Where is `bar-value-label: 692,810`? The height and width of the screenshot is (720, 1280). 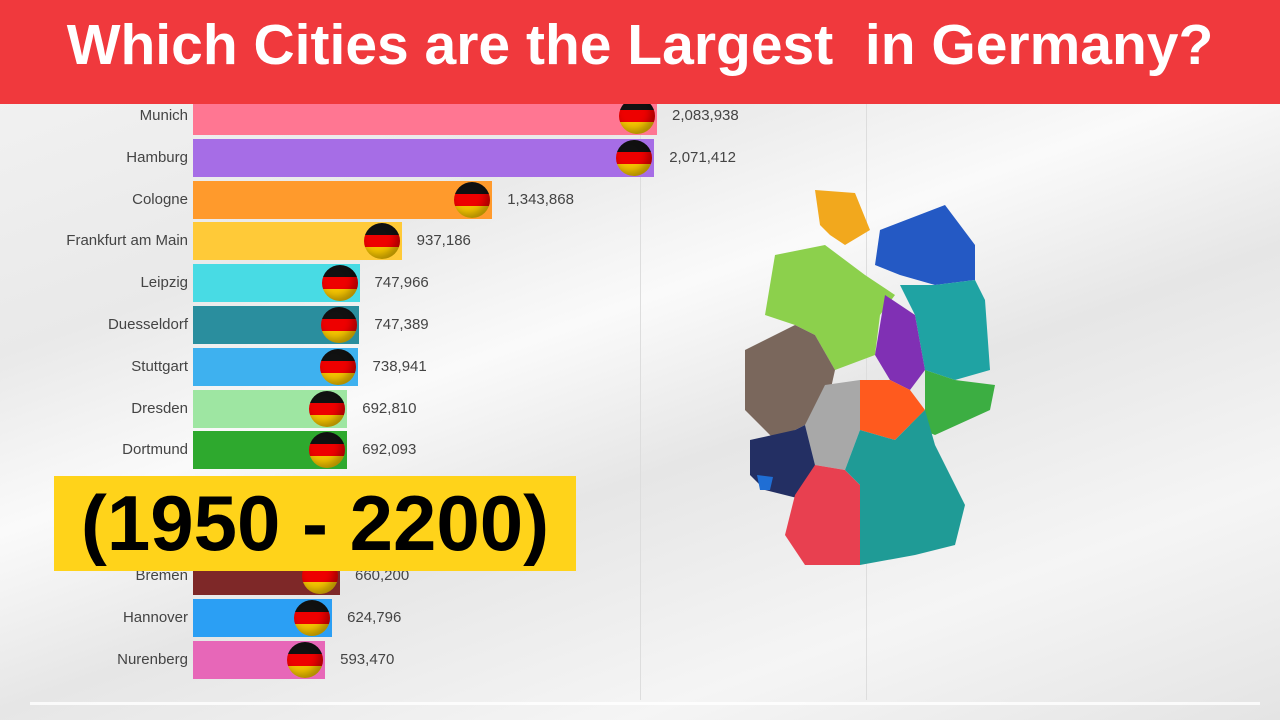
bar-value-label: 692,810 is located at coordinates (389, 408).